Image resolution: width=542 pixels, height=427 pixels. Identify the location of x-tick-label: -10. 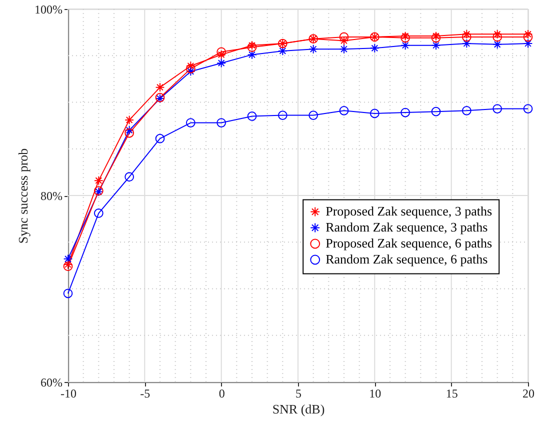
(68, 393).